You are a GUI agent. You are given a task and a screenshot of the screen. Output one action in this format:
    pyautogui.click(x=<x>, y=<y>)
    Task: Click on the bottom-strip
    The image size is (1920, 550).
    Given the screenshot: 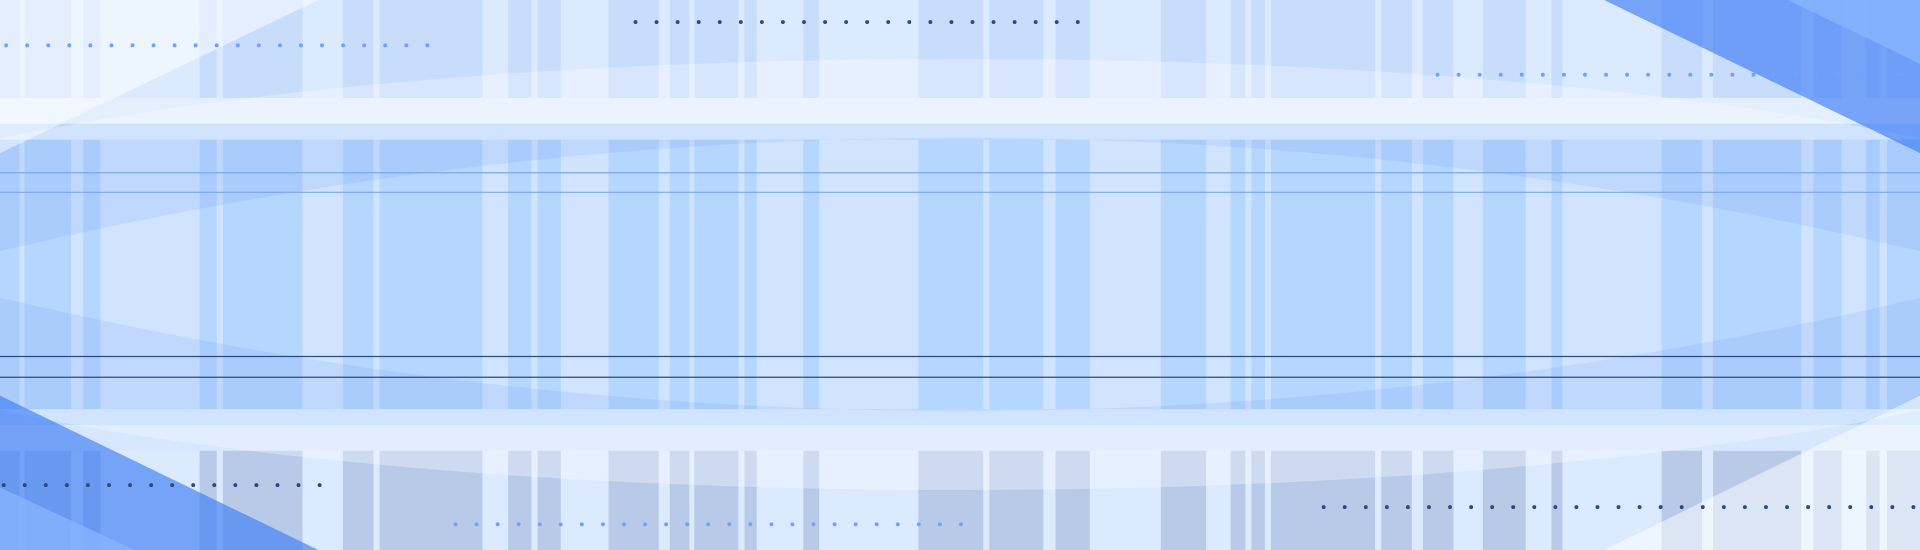 What is the action you would take?
    pyautogui.click(x=960, y=438)
    